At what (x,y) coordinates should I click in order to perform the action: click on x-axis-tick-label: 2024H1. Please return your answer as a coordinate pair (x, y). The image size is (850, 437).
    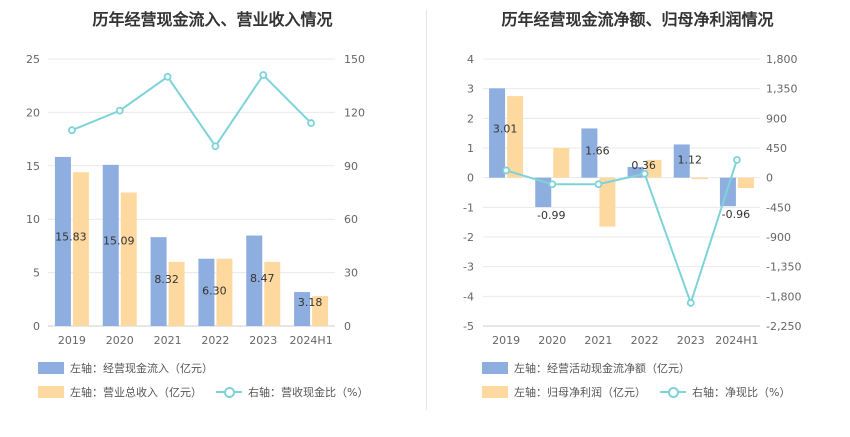
    Looking at the image, I should click on (310, 340).